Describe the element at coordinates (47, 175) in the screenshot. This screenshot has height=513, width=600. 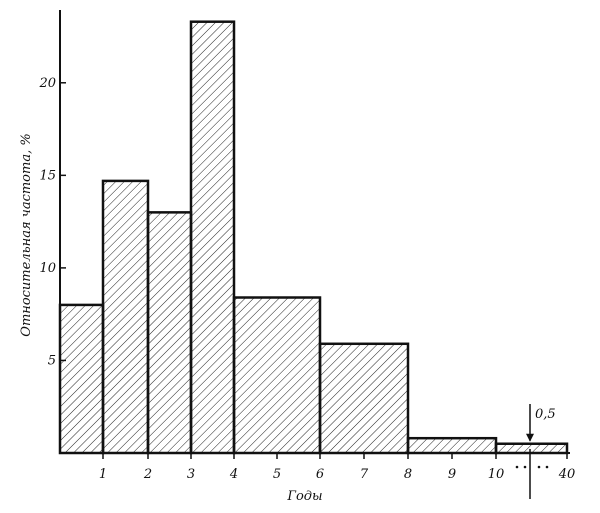
I see `y-tick-label-15: 15` at that location.